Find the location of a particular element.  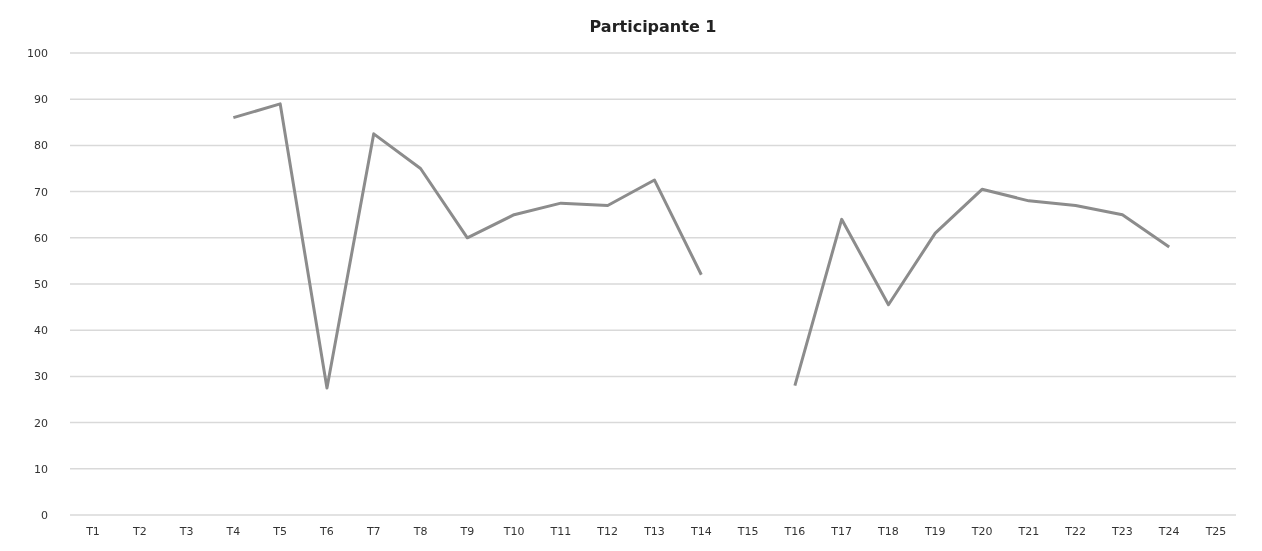

y-tick-label: 100 is located at coordinates (37, 53).